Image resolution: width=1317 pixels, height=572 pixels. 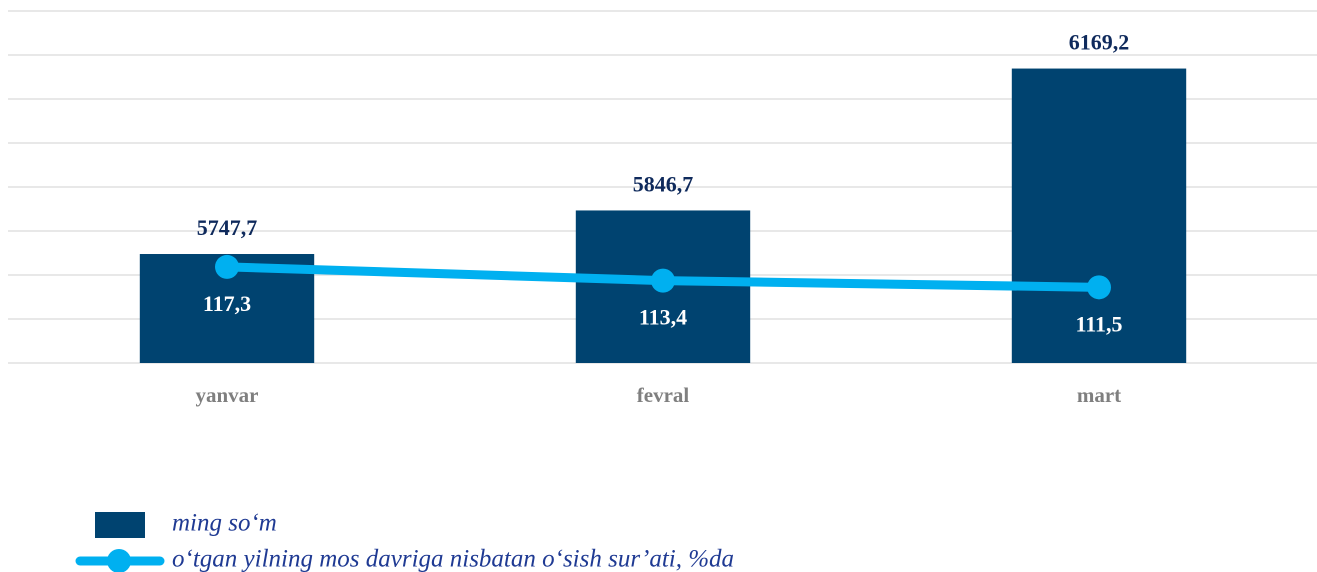 What do you see at coordinates (119, 560) in the screenshot?
I see `legend-marker` at bounding box center [119, 560].